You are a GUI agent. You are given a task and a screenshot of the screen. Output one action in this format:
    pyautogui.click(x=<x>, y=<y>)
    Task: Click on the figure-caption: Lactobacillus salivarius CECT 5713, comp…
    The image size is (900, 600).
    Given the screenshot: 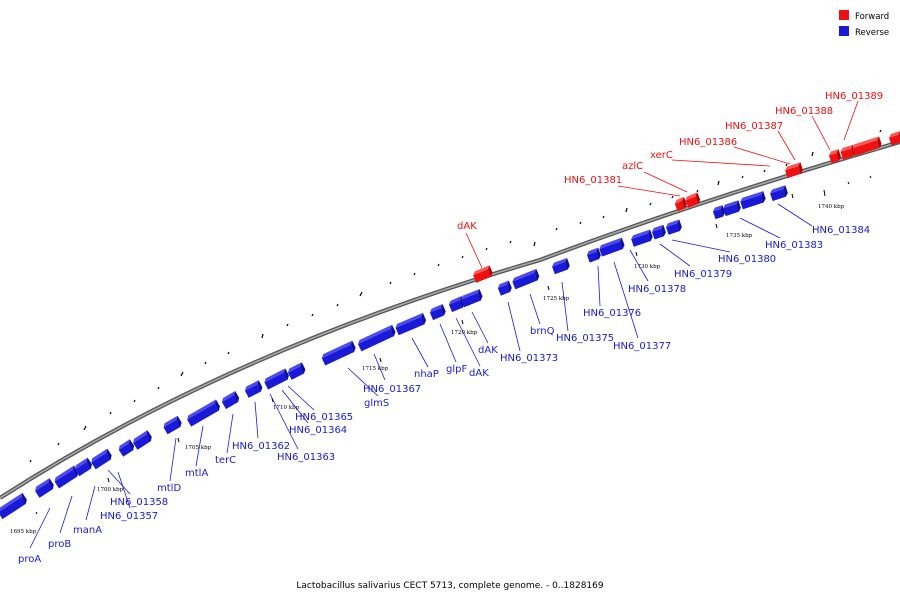 What is the action you would take?
    pyautogui.click(x=449, y=586)
    